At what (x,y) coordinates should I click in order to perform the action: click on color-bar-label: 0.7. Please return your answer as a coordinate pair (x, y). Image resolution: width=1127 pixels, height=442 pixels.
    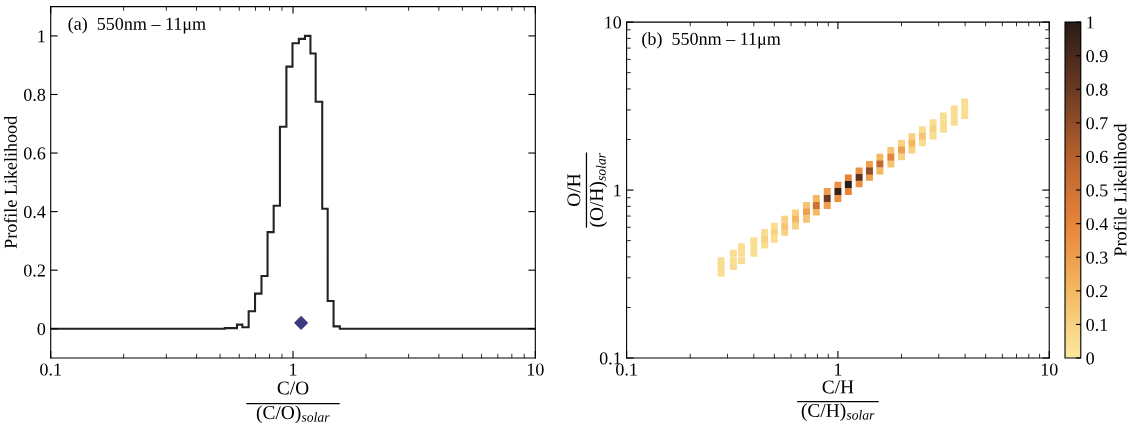
    Looking at the image, I should click on (1097, 123).